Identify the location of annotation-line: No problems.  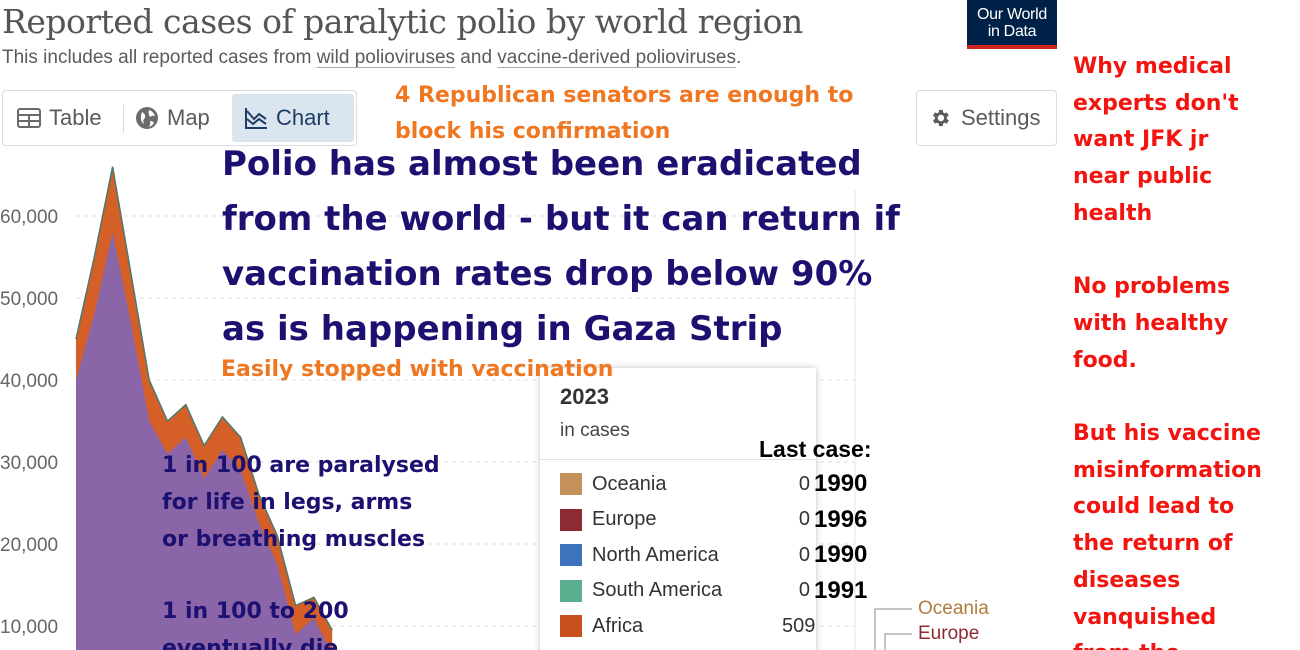
(1152, 287).